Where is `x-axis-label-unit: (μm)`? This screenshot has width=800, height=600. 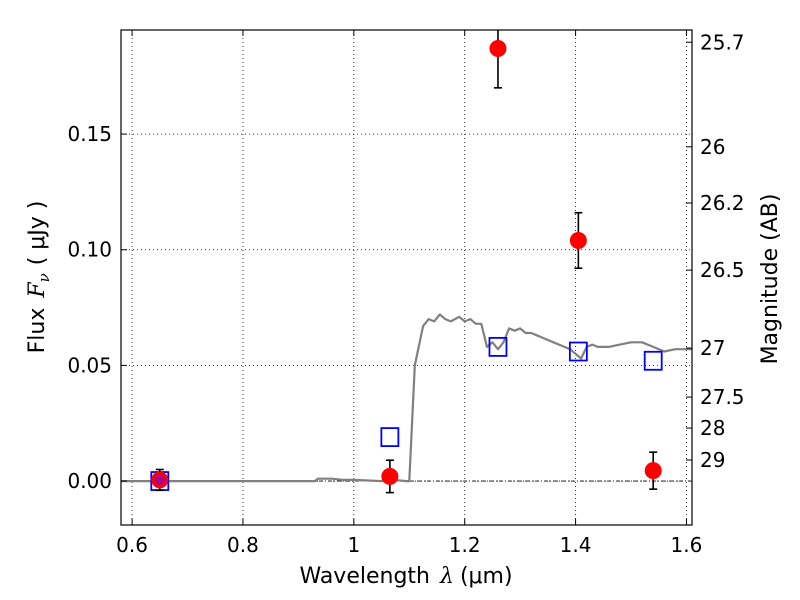 x-axis-label-unit: (μm) is located at coordinates (486, 576).